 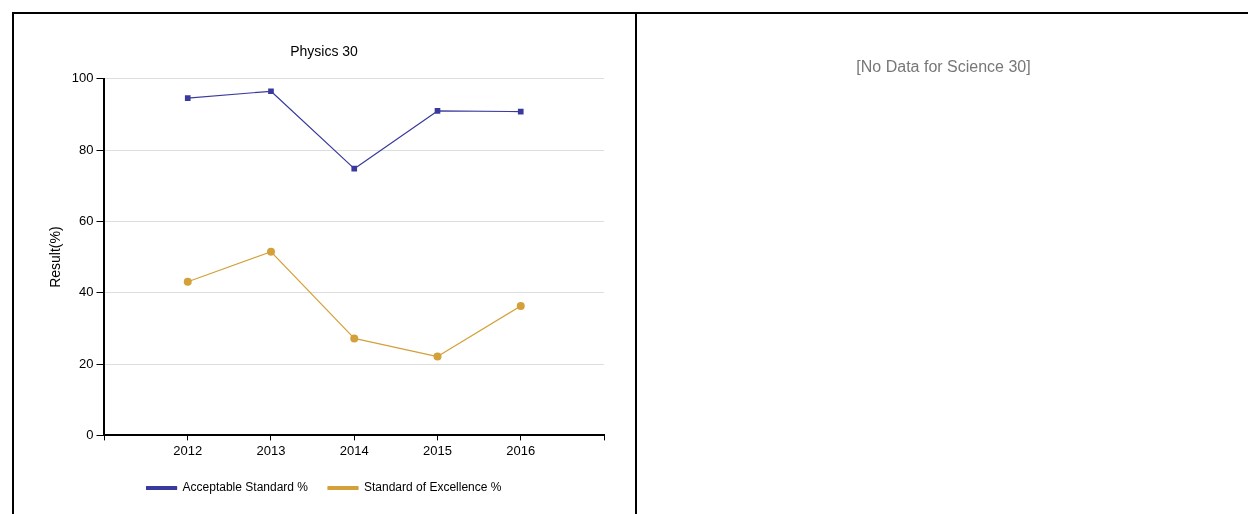 I want to click on y-tick-label: 100, so click(x=82, y=78).